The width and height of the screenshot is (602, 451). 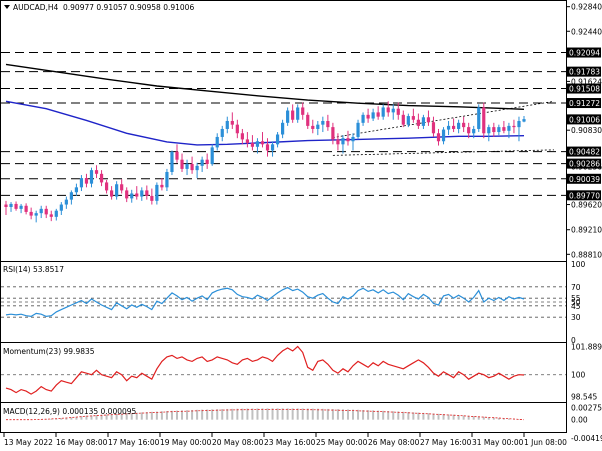 I want to click on ema-long-line, so click(x=265, y=86).